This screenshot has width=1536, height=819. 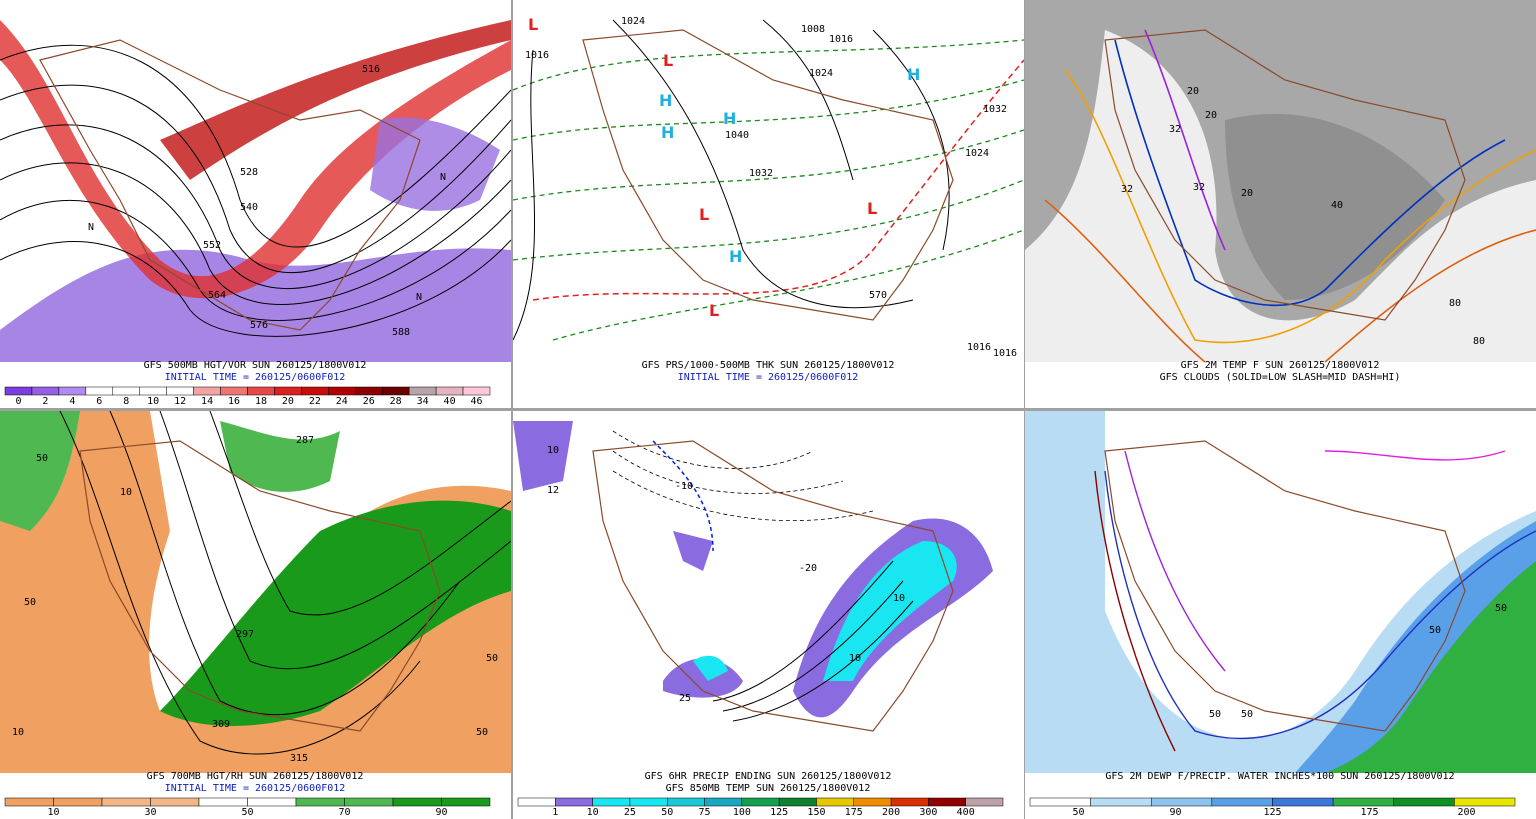 I want to click on colorbar-label: 24, so click(x=342, y=401).